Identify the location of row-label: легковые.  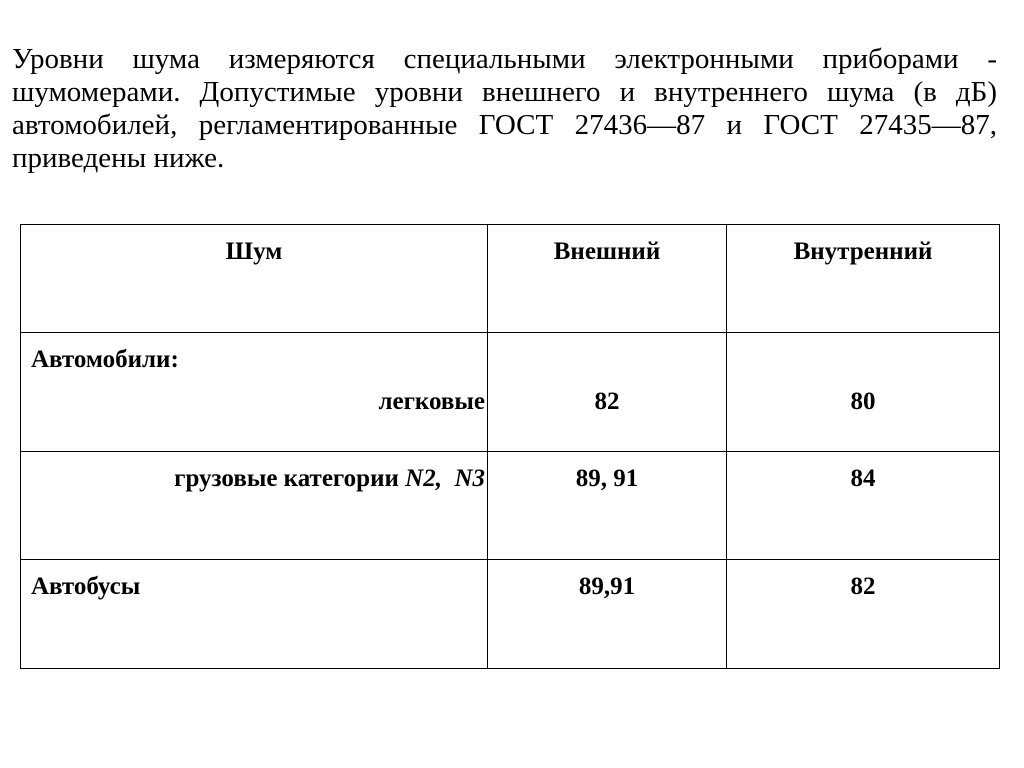
(431, 401).